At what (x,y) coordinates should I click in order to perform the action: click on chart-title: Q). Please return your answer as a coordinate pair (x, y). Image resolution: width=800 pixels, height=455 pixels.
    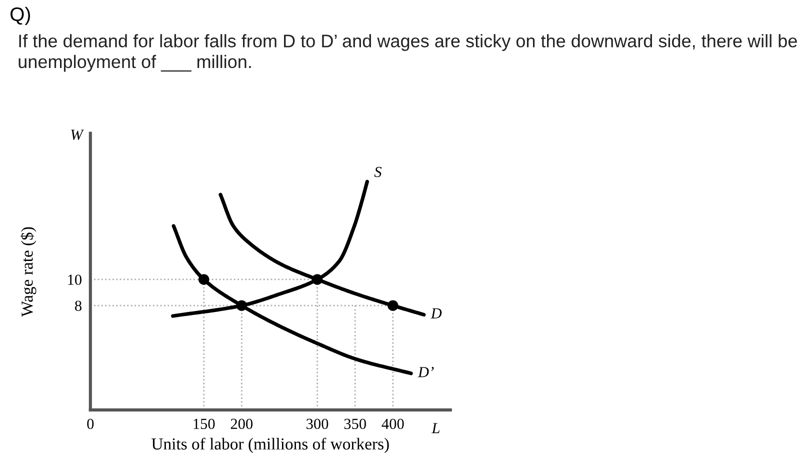
    Looking at the image, I should click on (20, 15).